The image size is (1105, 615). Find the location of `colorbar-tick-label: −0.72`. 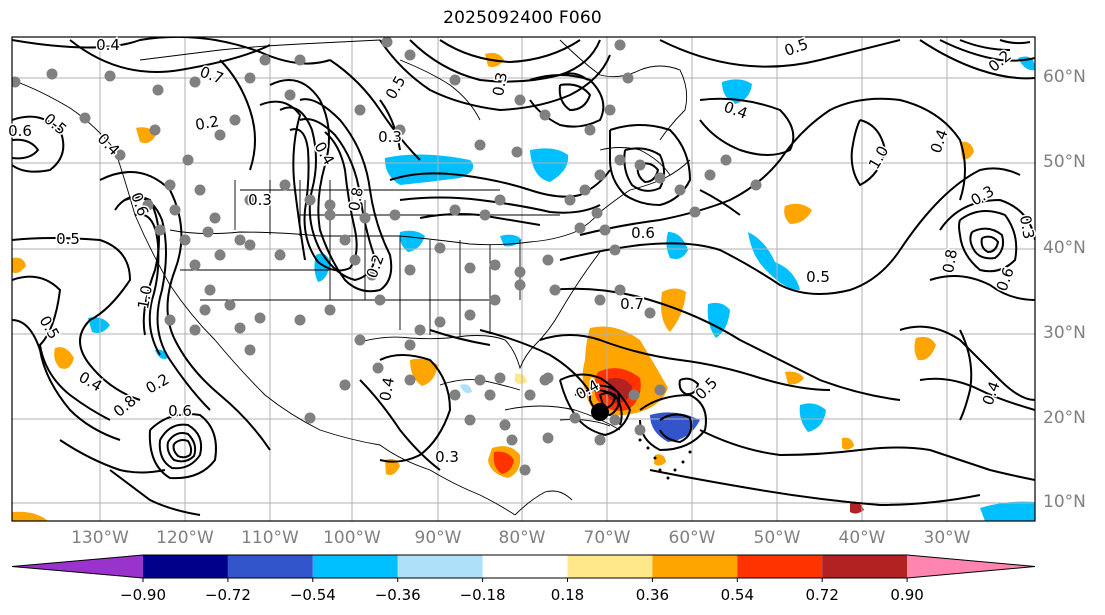

colorbar-tick-label: −0.72 is located at coordinates (227, 595).